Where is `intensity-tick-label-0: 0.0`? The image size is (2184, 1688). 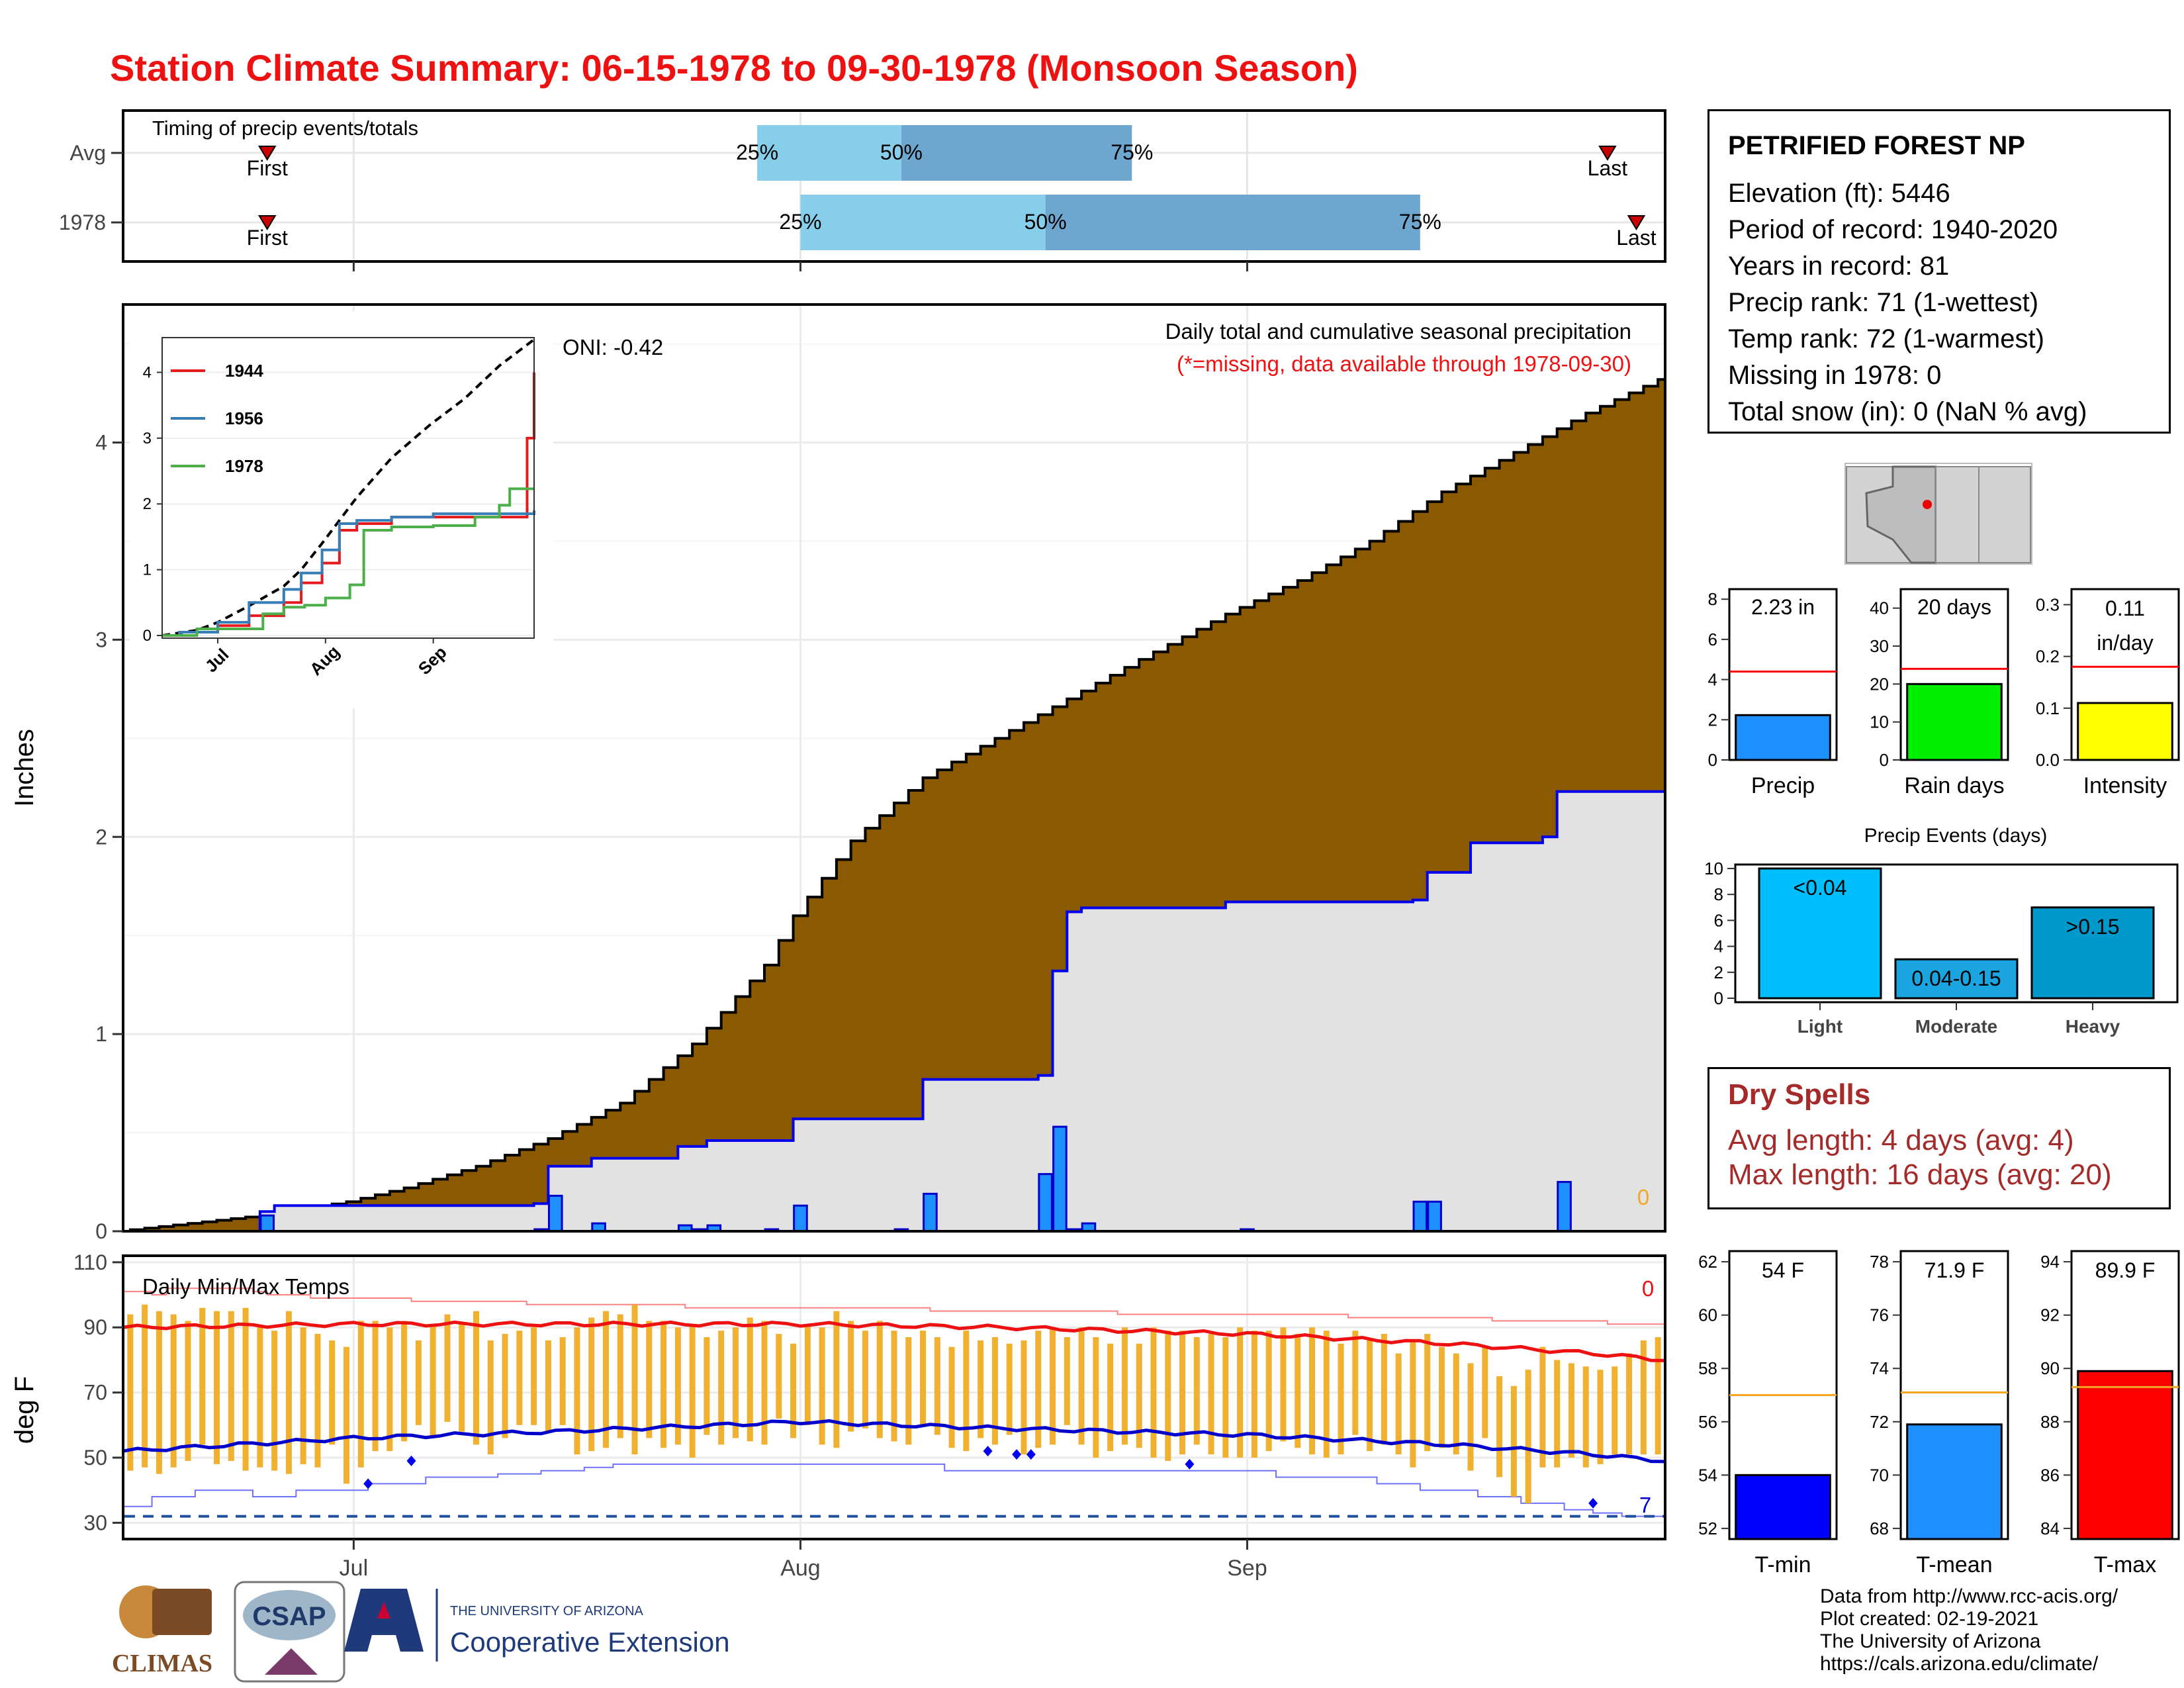
intensity-tick-label-0: 0.0 is located at coordinates (2048, 760).